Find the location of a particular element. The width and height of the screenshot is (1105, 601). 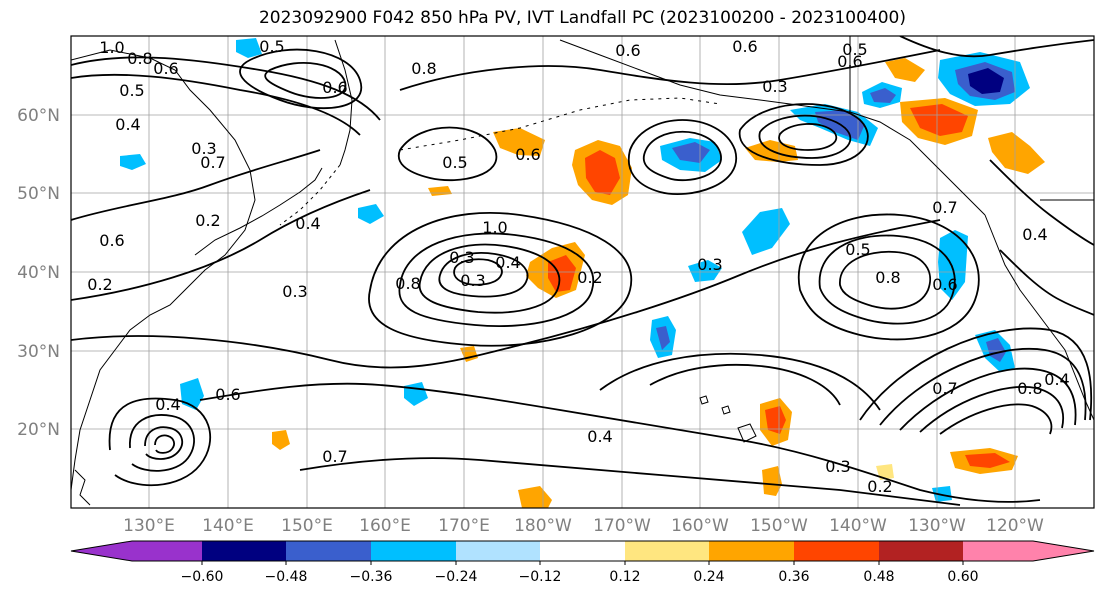

colorbar-outline is located at coordinates (582, 551).